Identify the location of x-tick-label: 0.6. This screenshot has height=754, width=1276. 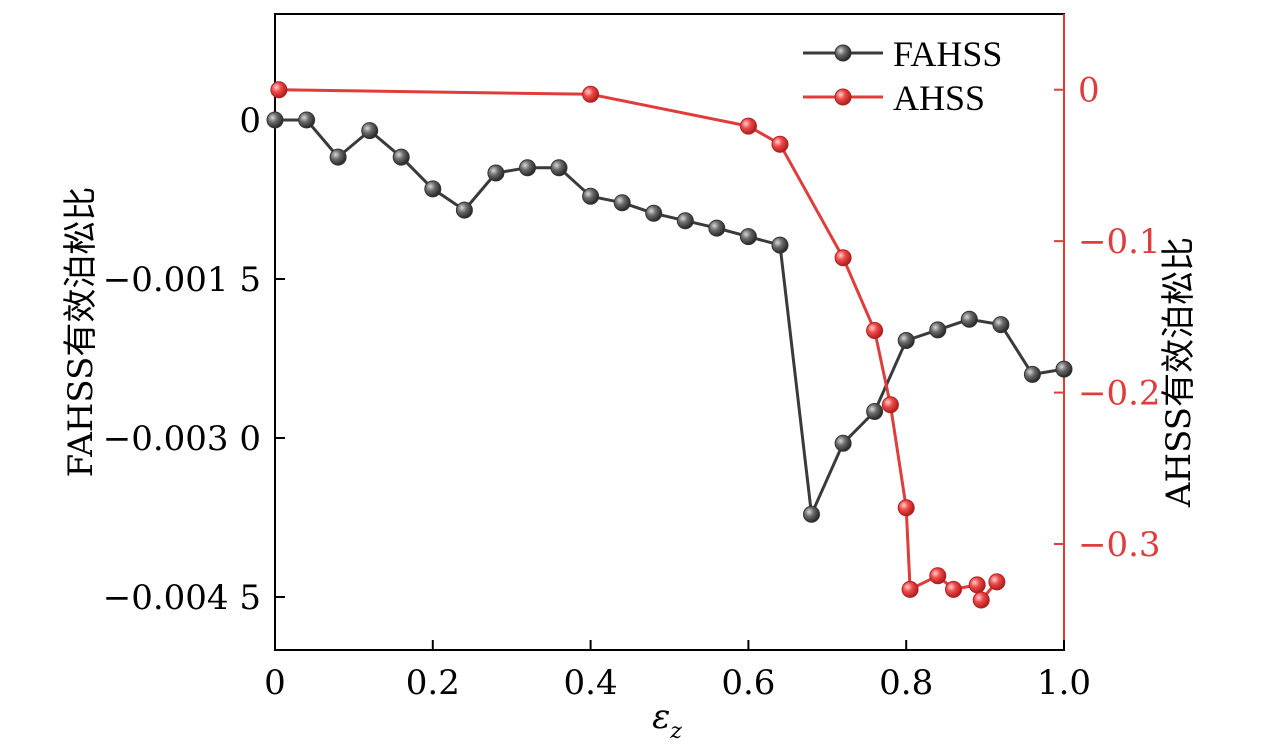
(748, 683).